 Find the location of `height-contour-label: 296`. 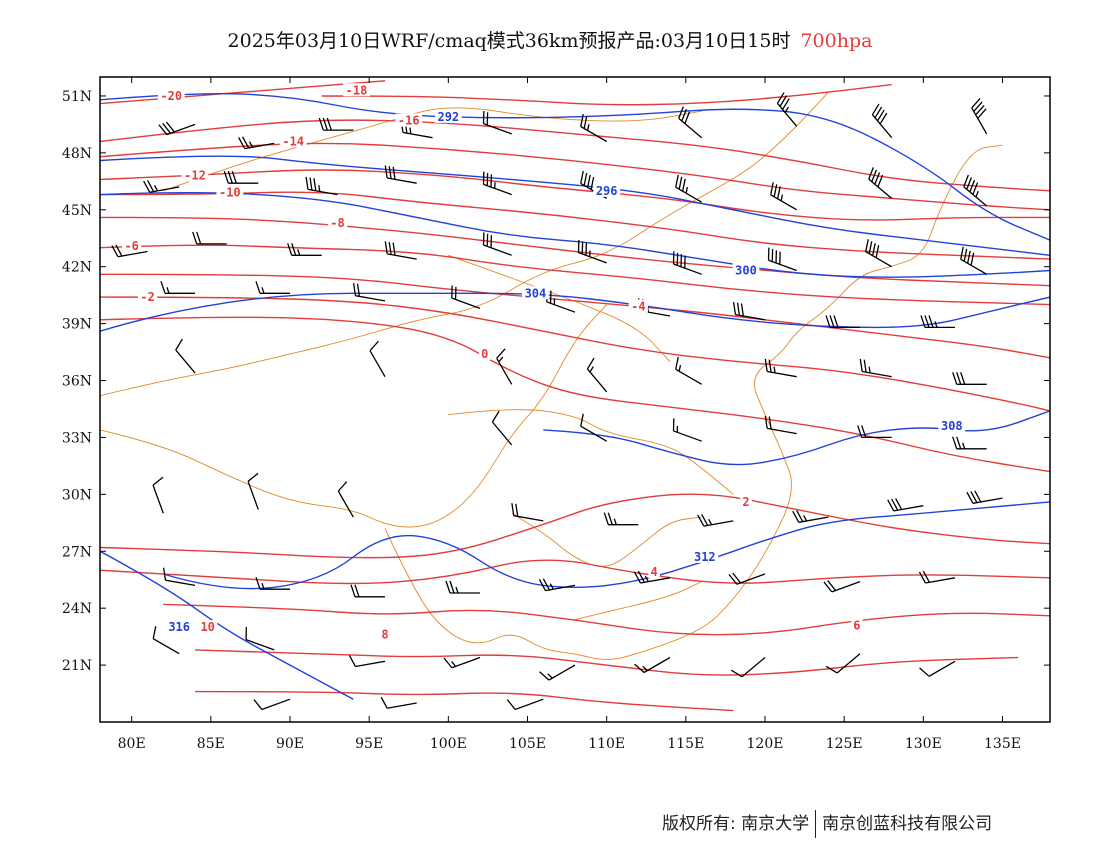

height-contour-label: 296 is located at coordinates (607, 191).